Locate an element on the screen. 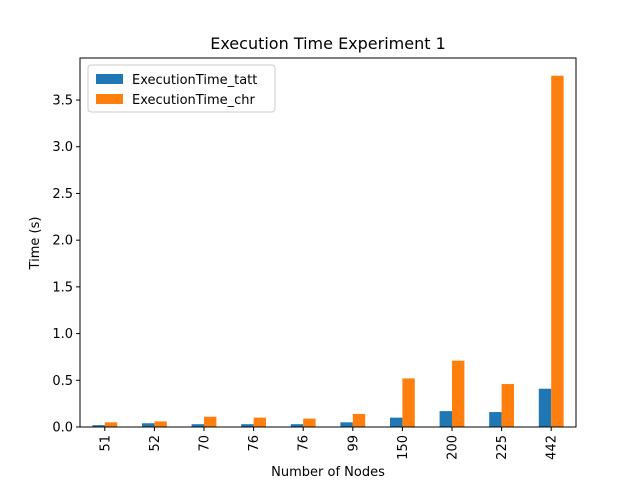 This screenshot has height=480, width=640. x-tick-label: 150 is located at coordinates (403, 447).